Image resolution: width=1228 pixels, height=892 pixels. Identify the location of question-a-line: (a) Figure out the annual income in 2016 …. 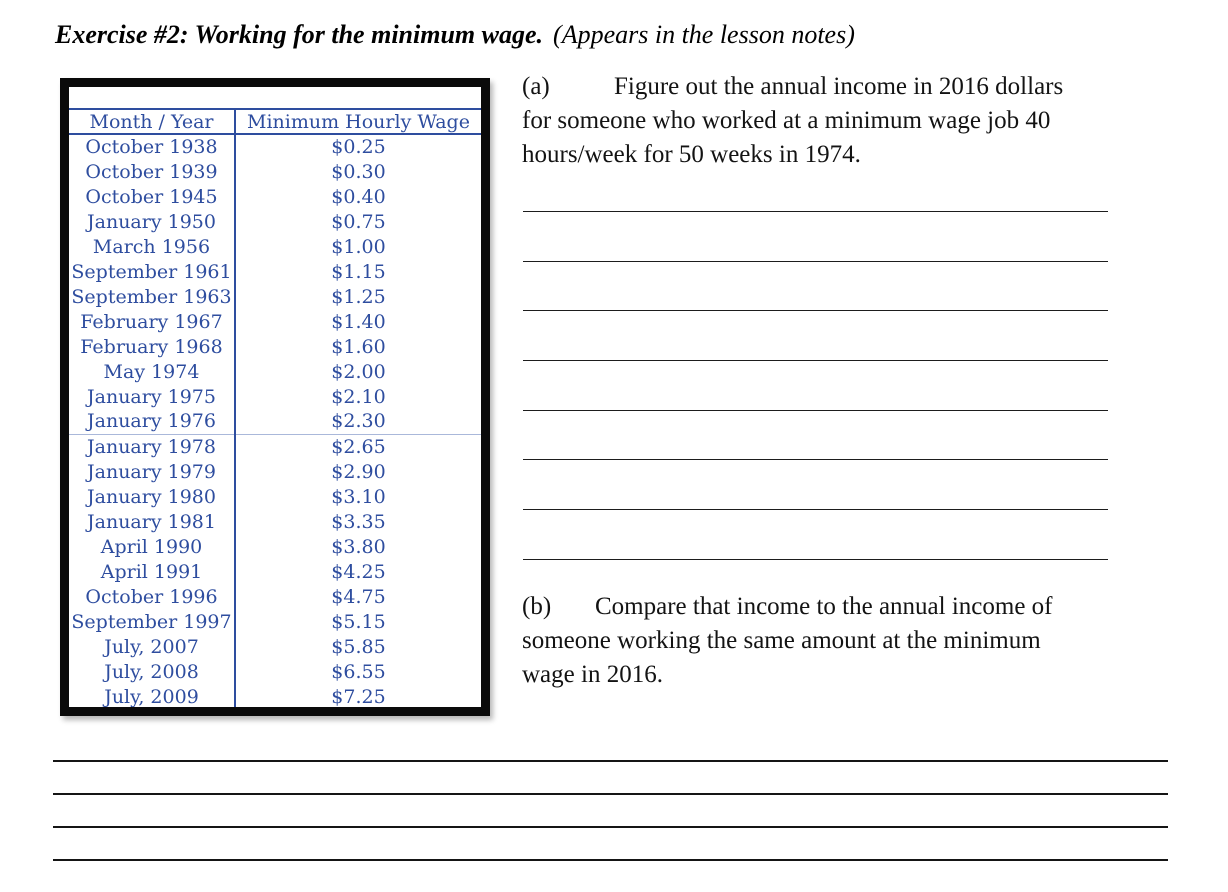
(852, 87).